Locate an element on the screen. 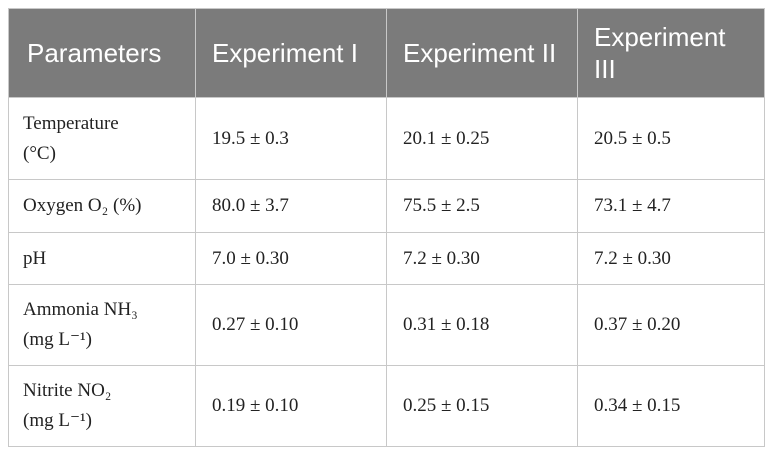 This screenshot has height=453, width=772. value-cell: 0.27 ± 0.10 is located at coordinates (291, 325).